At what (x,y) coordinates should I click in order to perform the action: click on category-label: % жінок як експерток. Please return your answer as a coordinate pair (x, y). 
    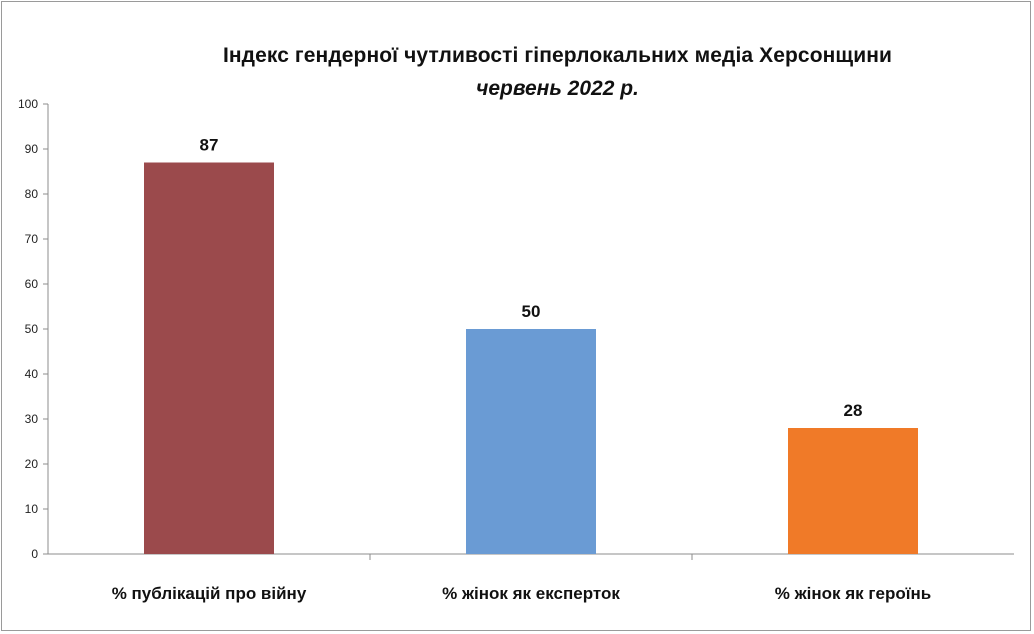
    Looking at the image, I should click on (531, 593).